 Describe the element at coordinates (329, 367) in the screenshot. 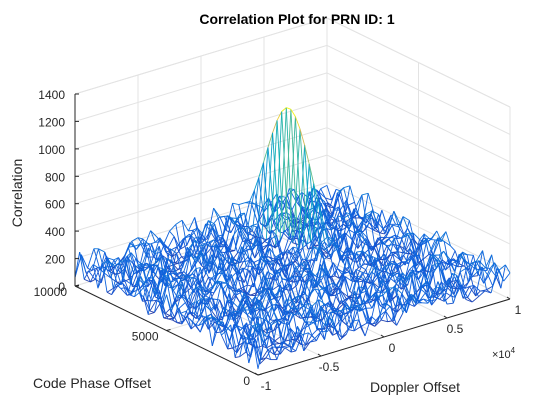

I see `x-tick-label: -0.5` at that location.